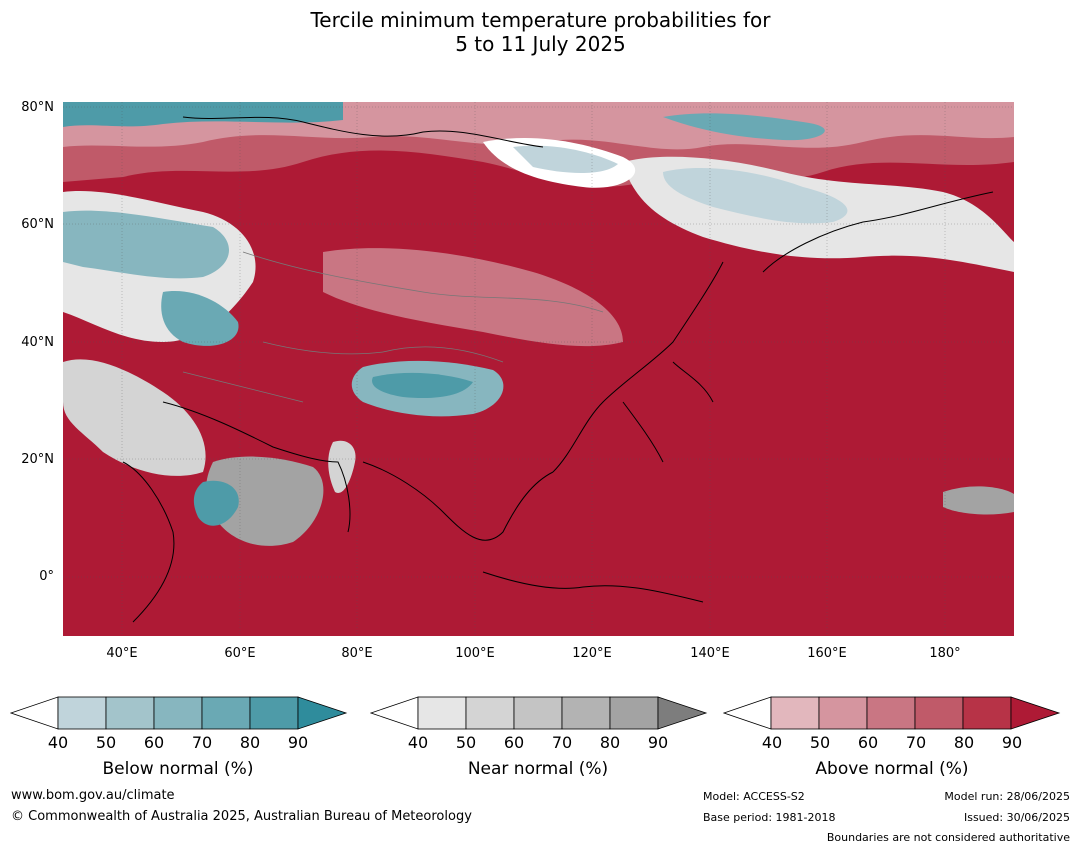  What do you see at coordinates (945, 653) in the screenshot?
I see `lon-label-180: 180°` at bounding box center [945, 653].